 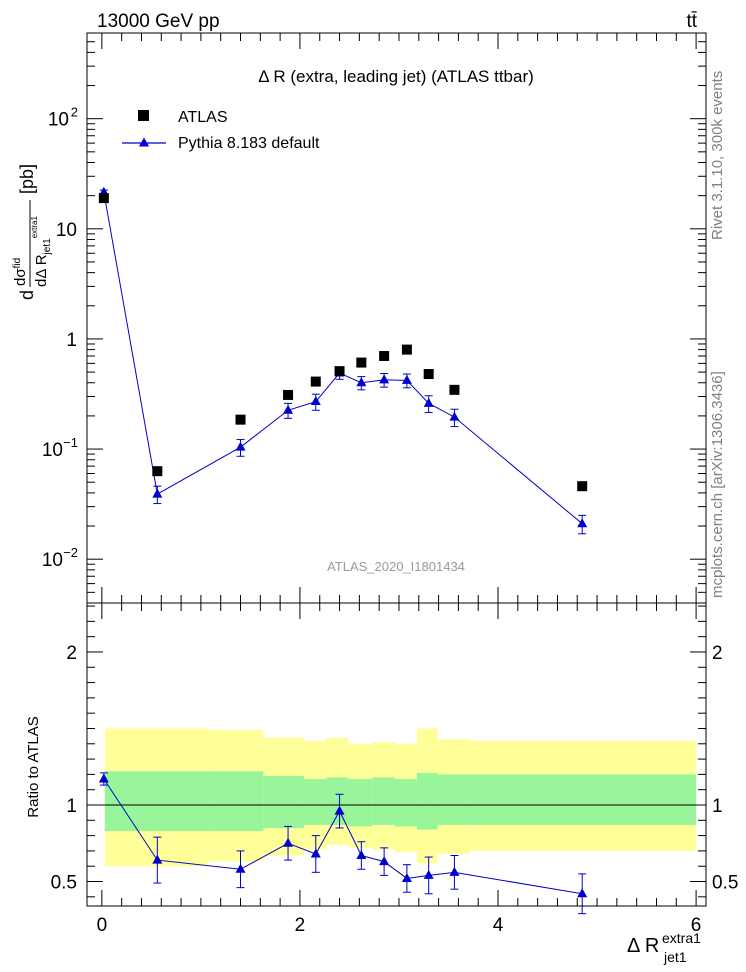 What do you see at coordinates (717, 806) in the screenshot?
I see `ratio-y-tick-label-right: 1` at bounding box center [717, 806].